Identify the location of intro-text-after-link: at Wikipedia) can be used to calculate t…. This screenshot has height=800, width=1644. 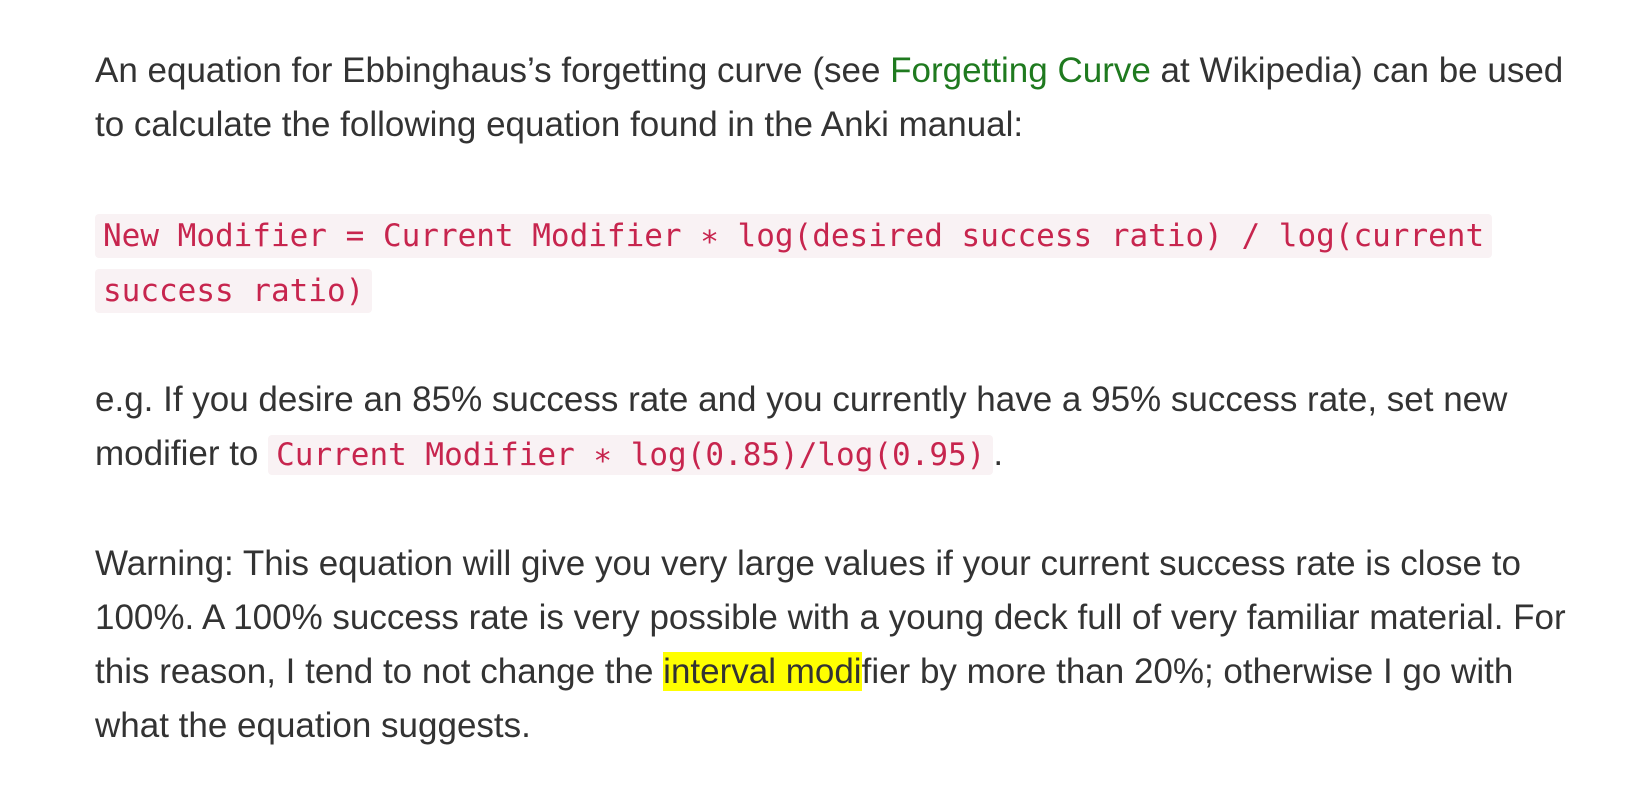
(829, 97).